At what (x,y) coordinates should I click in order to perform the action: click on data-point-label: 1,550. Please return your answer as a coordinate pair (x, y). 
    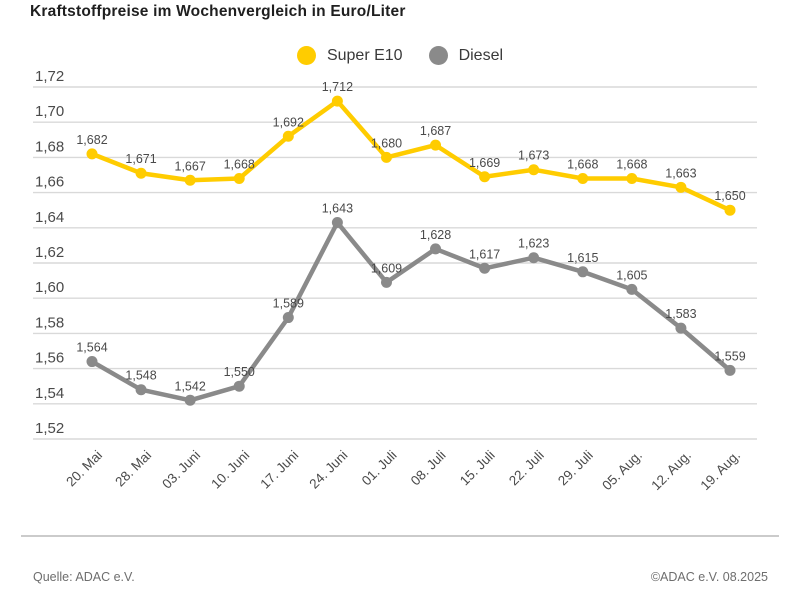
    Looking at the image, I should click on (239, 372).